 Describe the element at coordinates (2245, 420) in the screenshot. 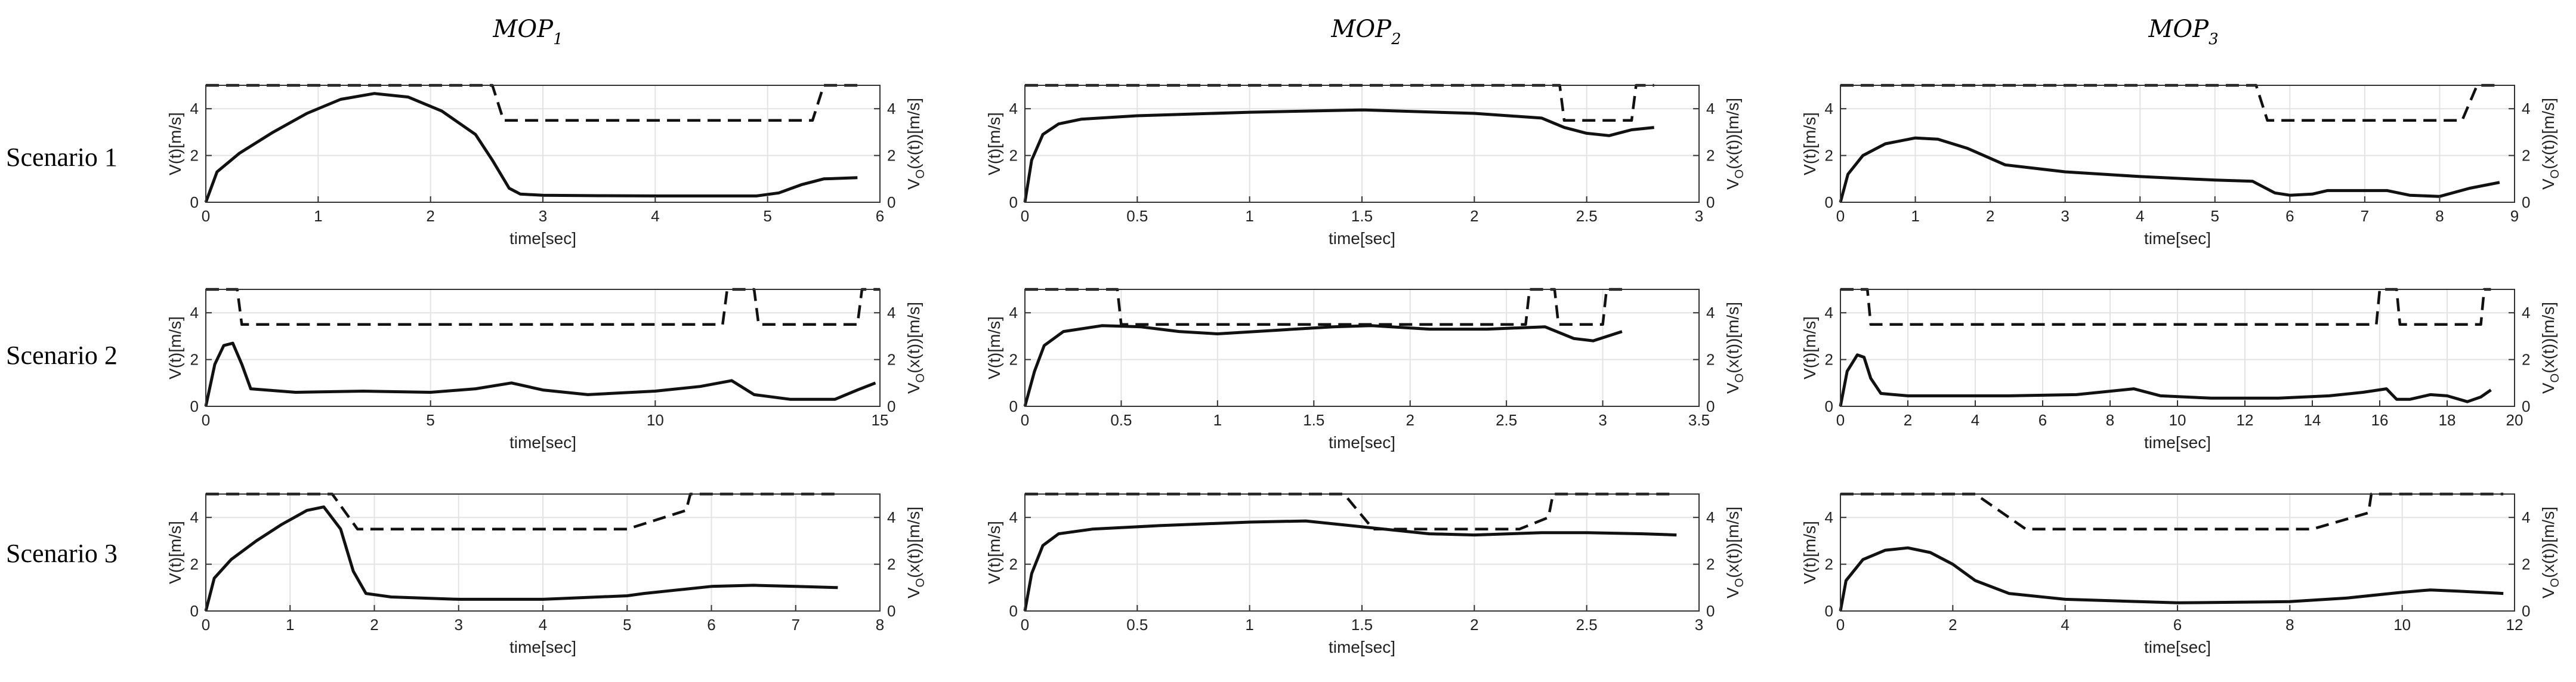

I see `x-tick-label: 12` at that location.